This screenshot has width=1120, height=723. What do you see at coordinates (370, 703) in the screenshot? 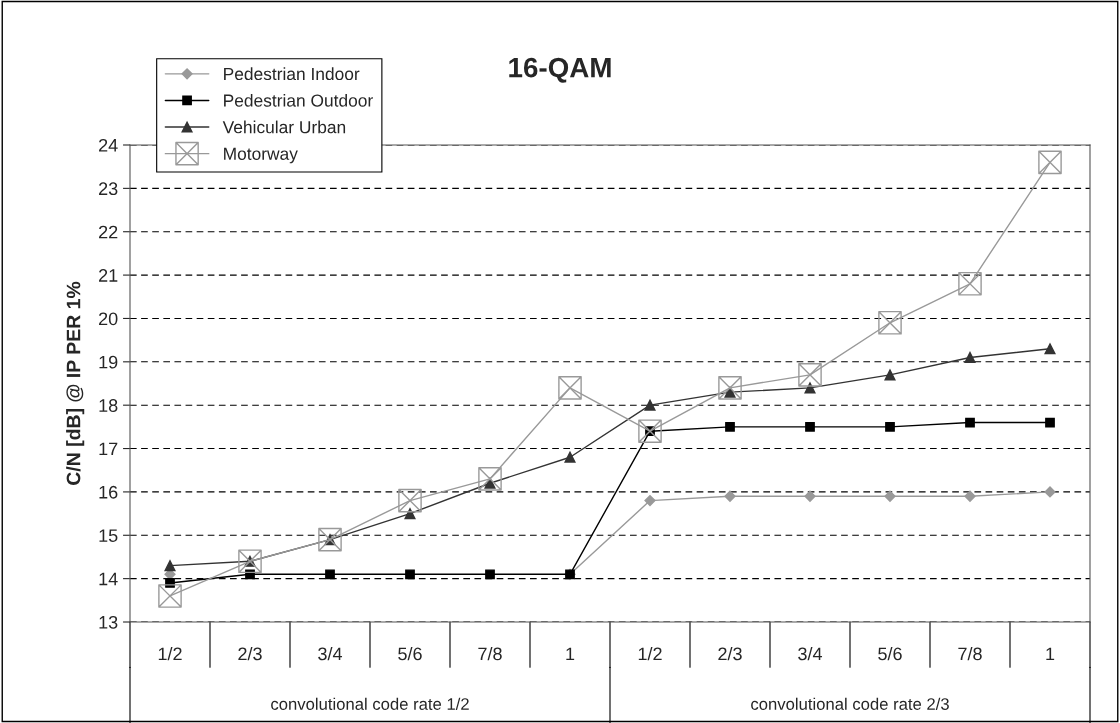
I see `text: convolutional code rate 1/2` at bounding box center [370, 703].